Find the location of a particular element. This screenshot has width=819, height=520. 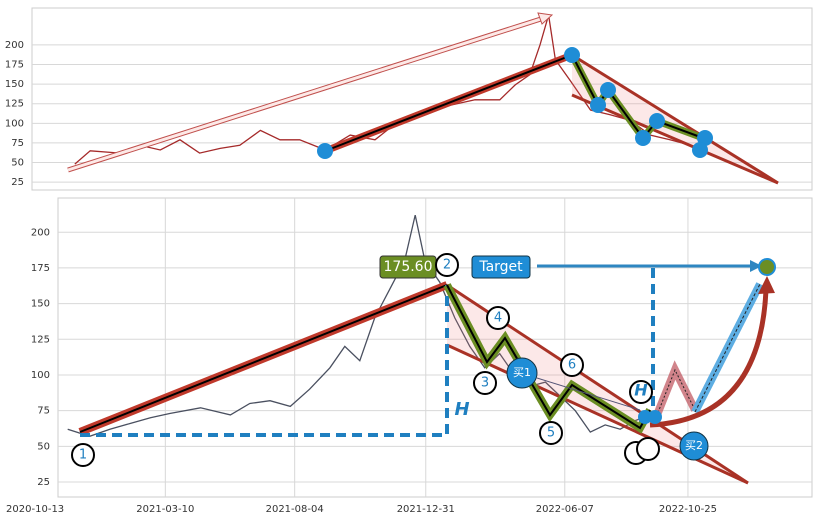

point-label: 2 is located at coordinates (447, 265).